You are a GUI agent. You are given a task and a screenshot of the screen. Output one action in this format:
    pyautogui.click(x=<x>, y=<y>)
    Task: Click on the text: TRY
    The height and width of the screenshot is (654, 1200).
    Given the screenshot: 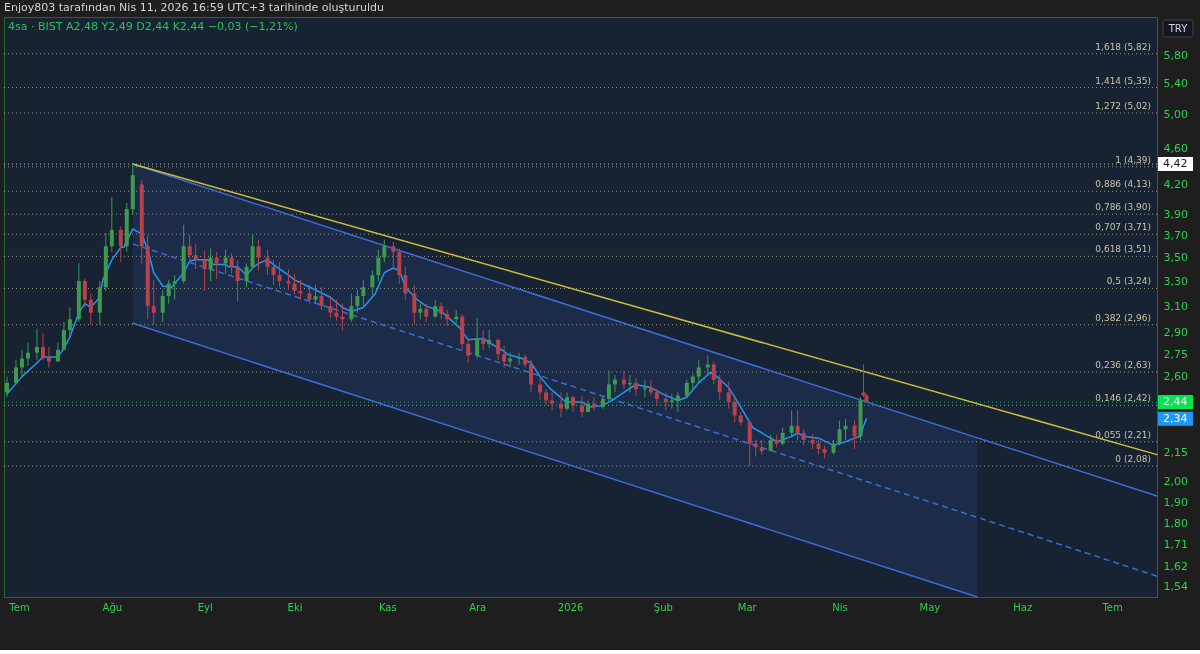 What is the action you would take?
    pyautogui.click(x=1178, y=28)
    